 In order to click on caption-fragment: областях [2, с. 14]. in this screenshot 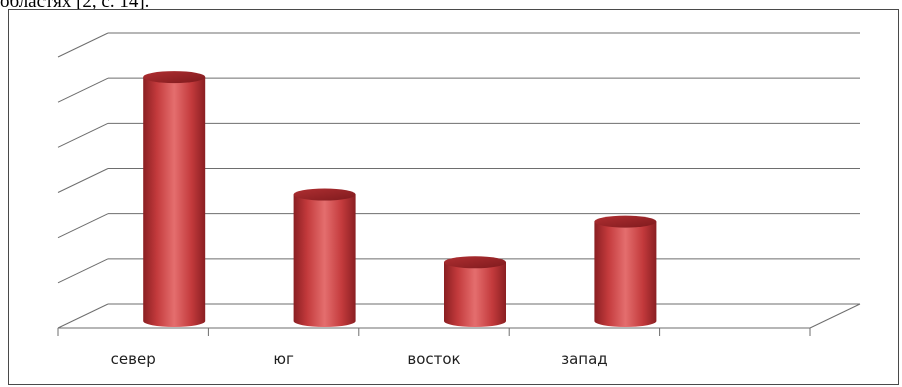, I will do `click(74, 5)`.